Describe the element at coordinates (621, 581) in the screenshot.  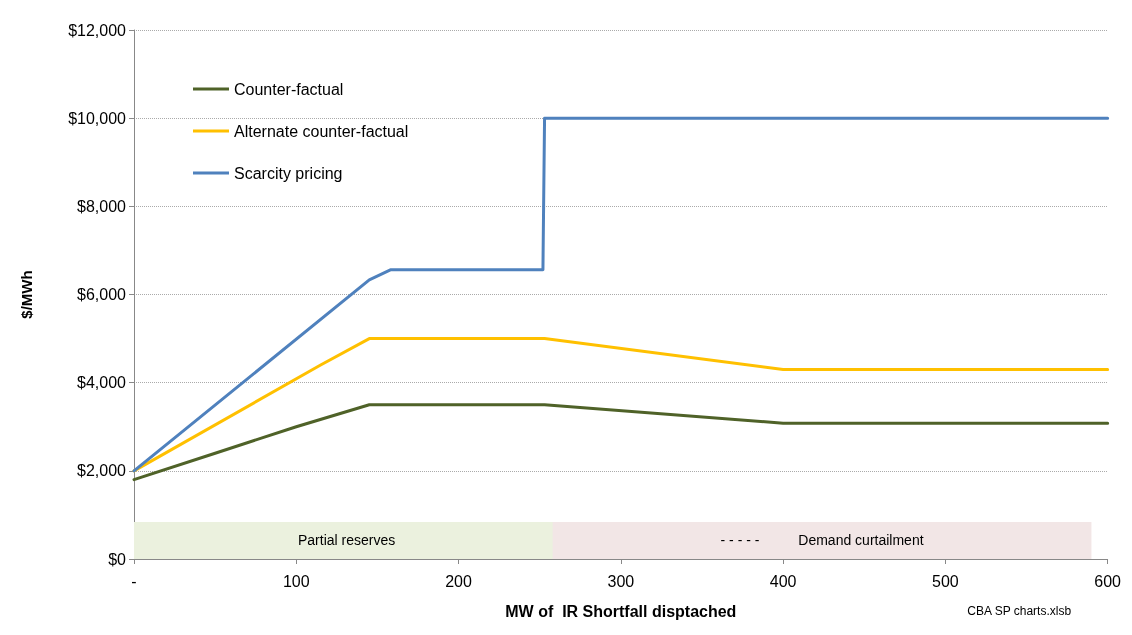
I see `x-tick-label: 300` at that location.